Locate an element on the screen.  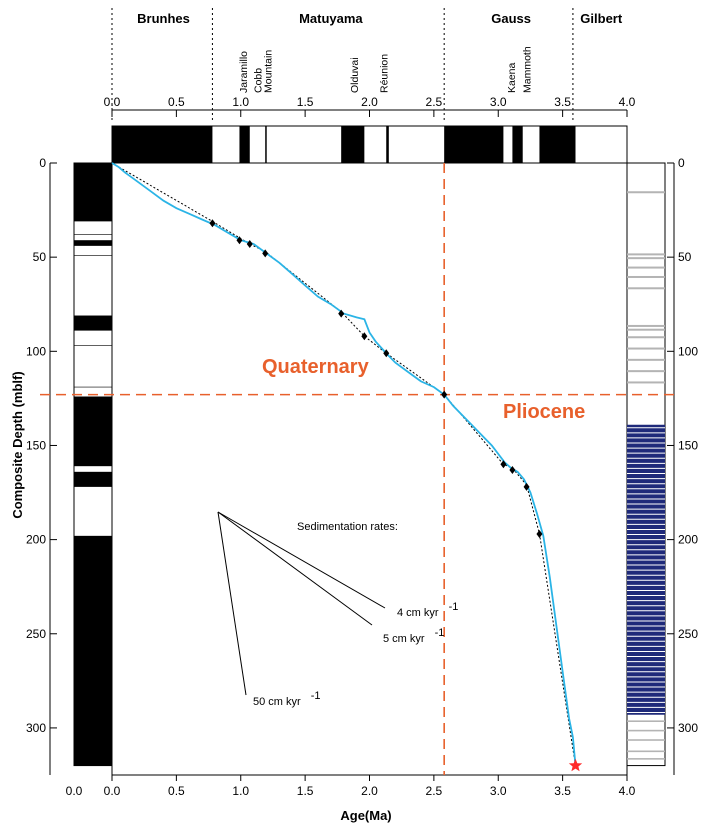
left-y-tick-label: 150 is located at coordinates (36, 445).